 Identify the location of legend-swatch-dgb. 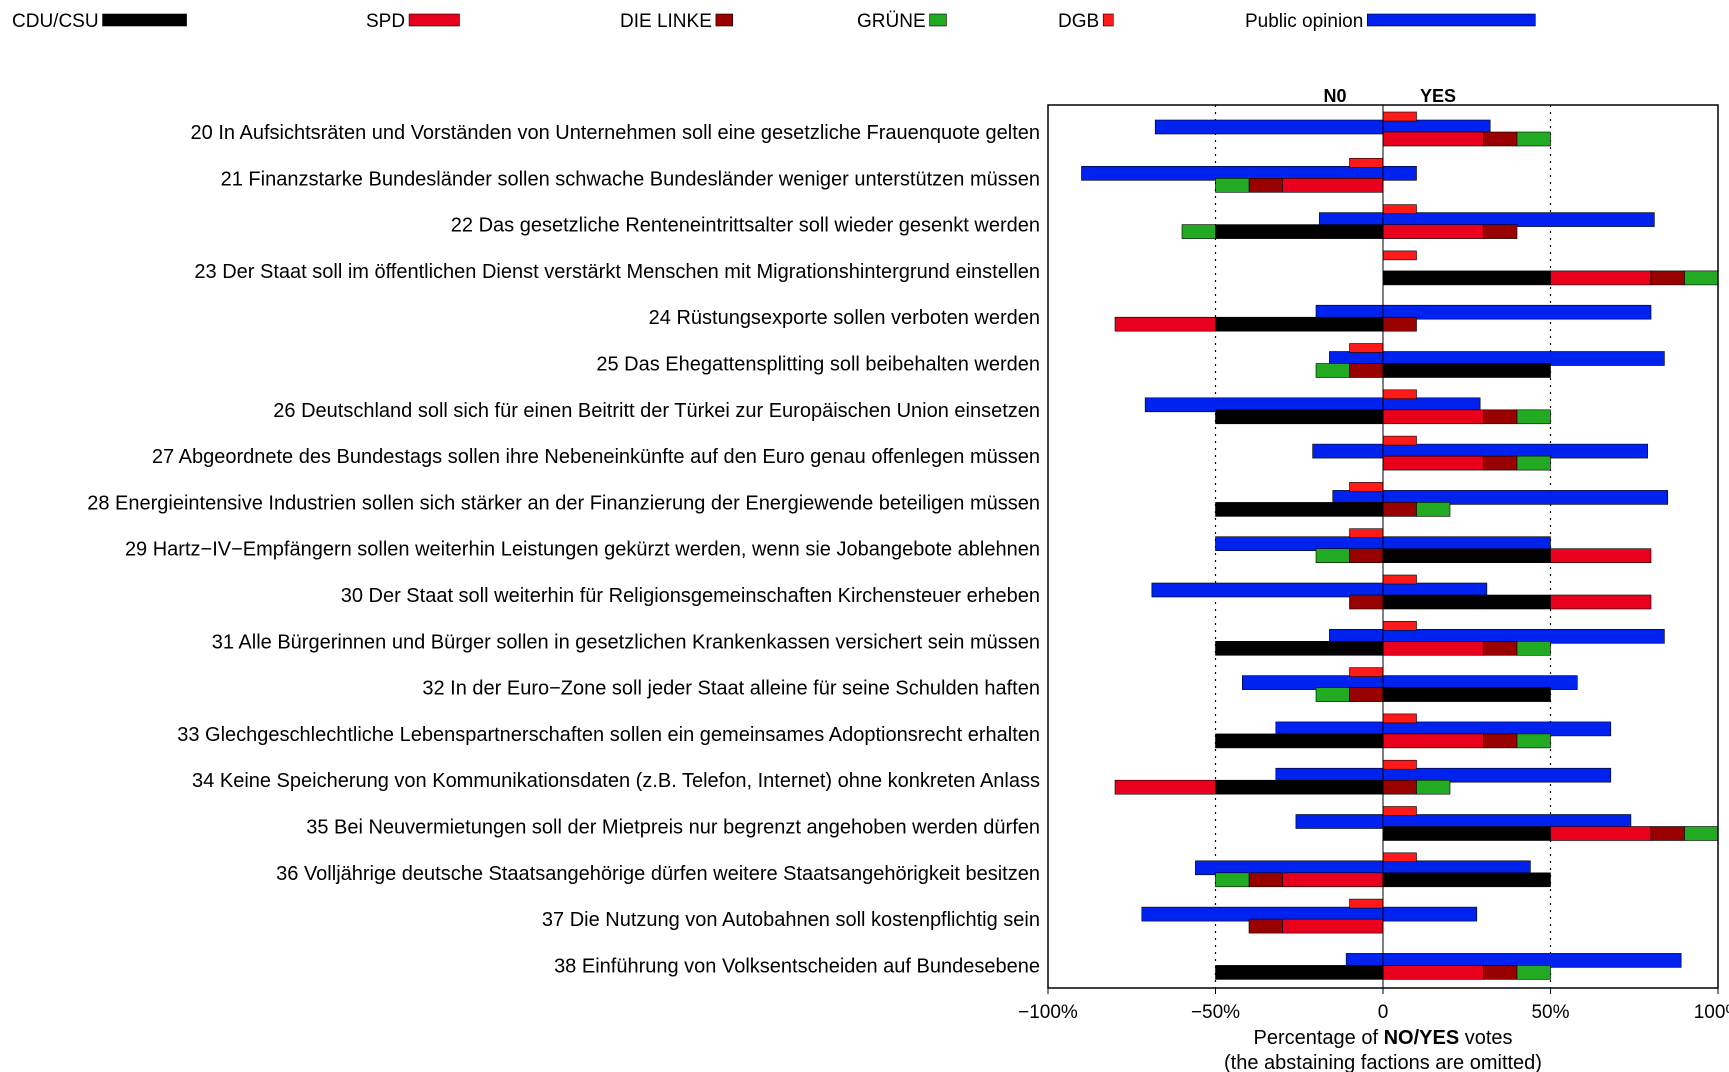
(1108, 20).